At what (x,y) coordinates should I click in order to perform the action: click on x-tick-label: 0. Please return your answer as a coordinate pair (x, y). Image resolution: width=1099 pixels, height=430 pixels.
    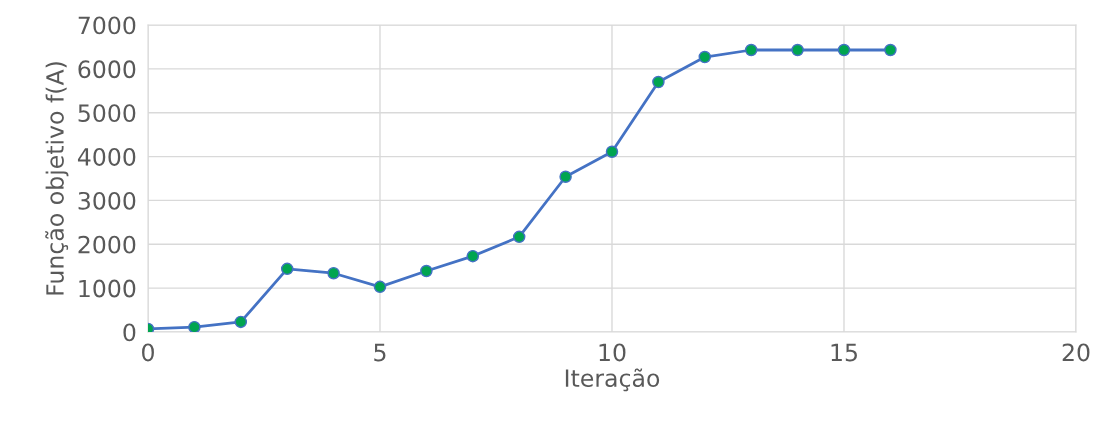
    Looking at the image, I should click on (148, 352).